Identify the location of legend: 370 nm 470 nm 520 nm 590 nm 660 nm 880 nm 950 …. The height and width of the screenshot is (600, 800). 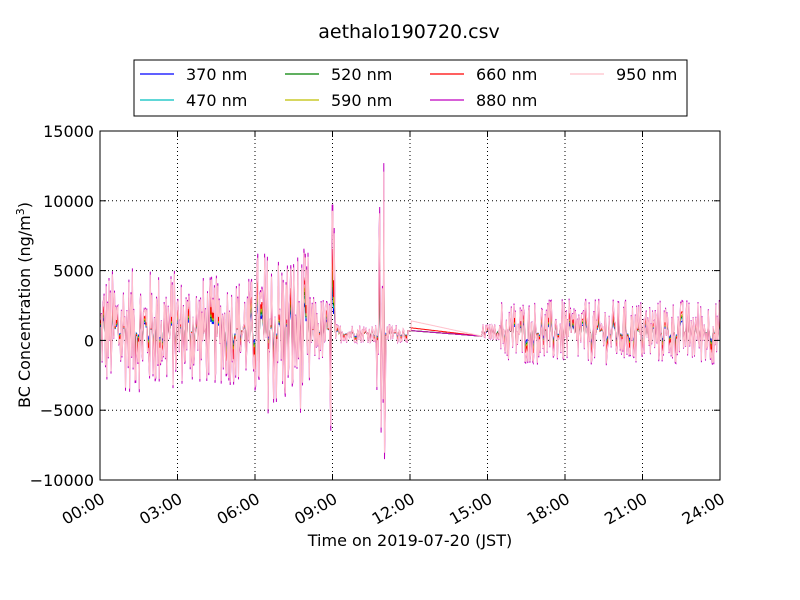
(410, 88).